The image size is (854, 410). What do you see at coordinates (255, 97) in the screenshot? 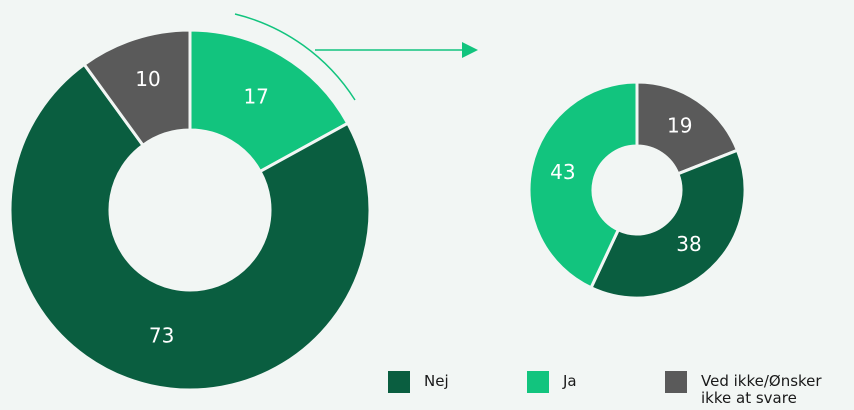
I see `slice-label: 17` at bounding box center [255, 97].